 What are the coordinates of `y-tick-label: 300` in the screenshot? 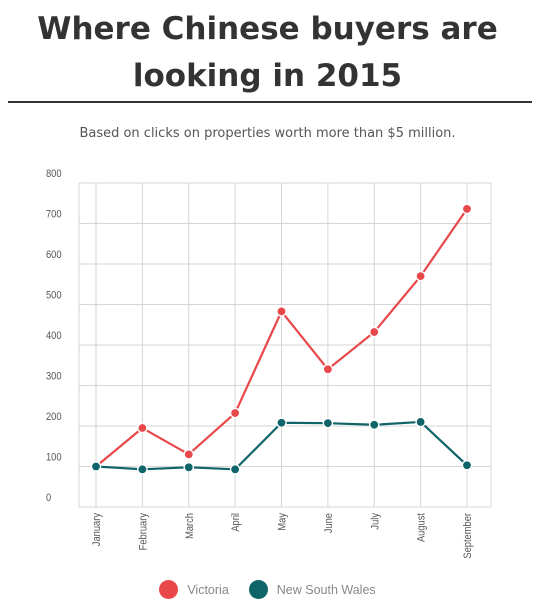 It's located at (54, 377).